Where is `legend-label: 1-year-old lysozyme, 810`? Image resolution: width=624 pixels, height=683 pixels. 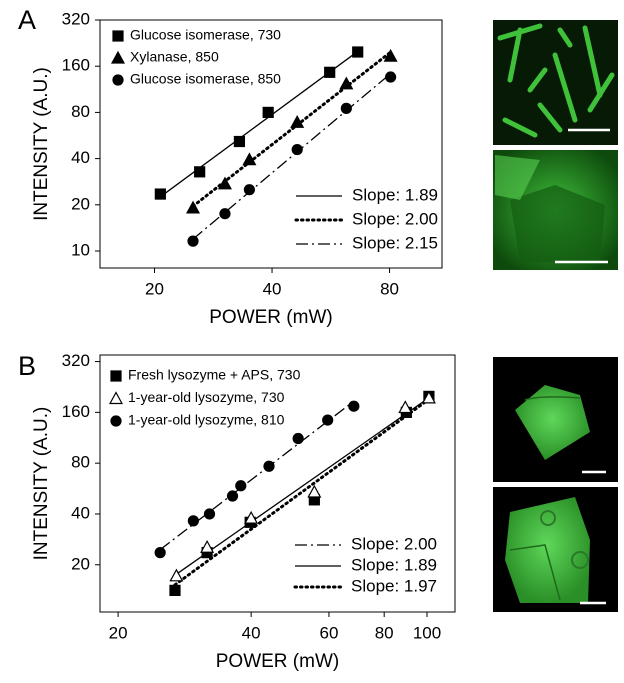
legend-label: 1-year-old lysozyme, 810 is located at coordinates (206, 420).